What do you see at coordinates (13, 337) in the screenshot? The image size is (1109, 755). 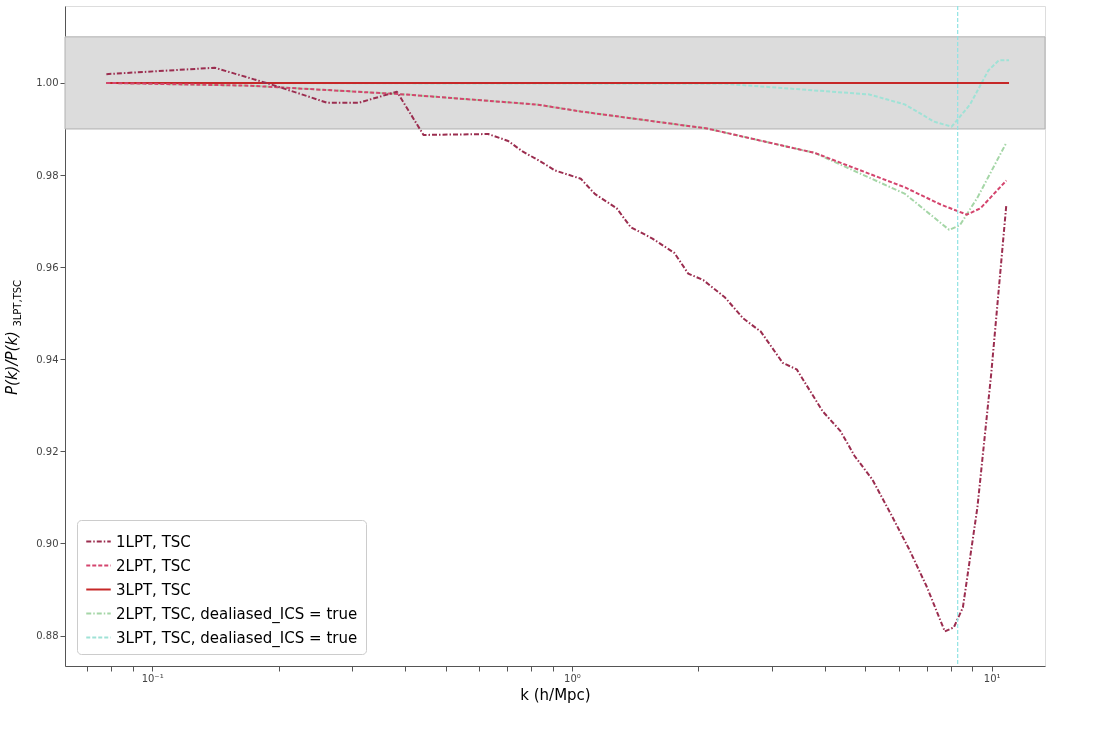 I see `y-axis-title: P(k)/P(k)3LPT,TSC` at bounding box center [13, 337].